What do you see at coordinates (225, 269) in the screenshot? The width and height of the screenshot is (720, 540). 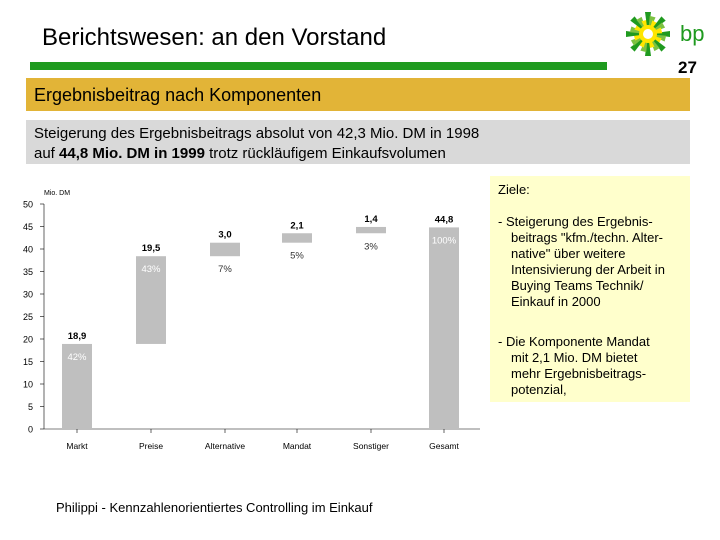 I see `percent-label: 7%` at bounding box center [225, 269].